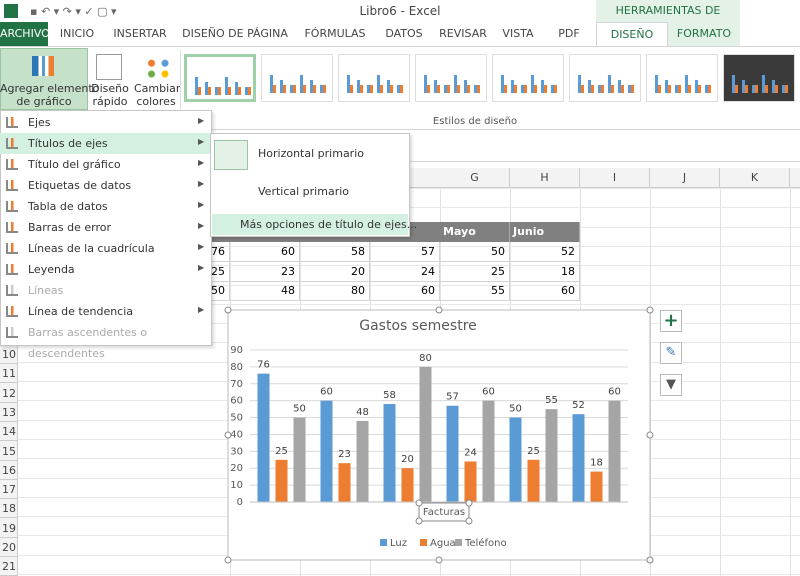 The height and width of the screenshot is (576, 800). Describe the element at coordinates (463, 33) in the screenshot. I see `ribbon-tab: REVISAR` at that location.